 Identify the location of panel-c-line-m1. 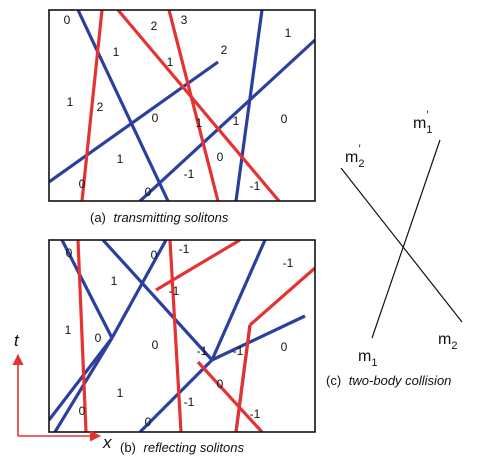
(406, 239).